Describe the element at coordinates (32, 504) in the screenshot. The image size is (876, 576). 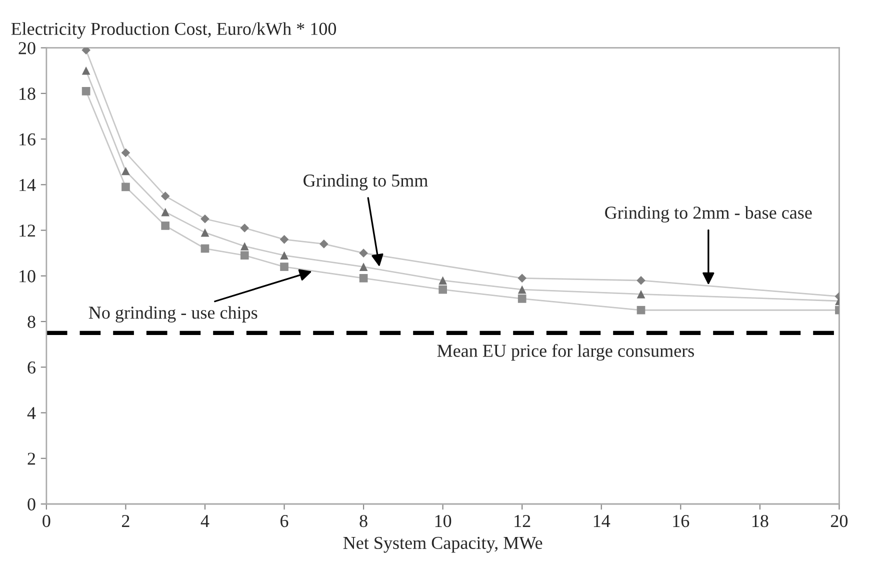
I see `y-tick-label: 0` at that location.